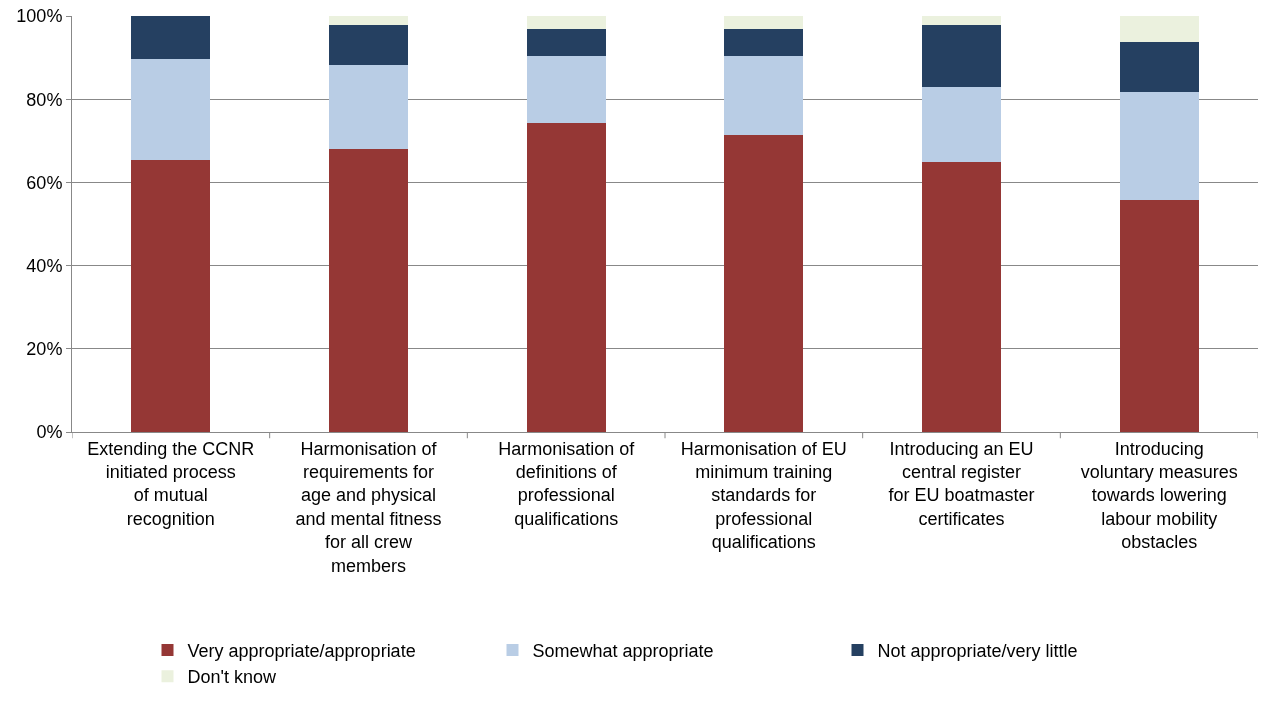 The width and height of the screenshot is (1264, 701). What do you see at coordinates (567, 483) in the screenshot?
I see `x-tick-label: Harmonisation of definitions of professional qualifications` at bounding box center [567, 483].